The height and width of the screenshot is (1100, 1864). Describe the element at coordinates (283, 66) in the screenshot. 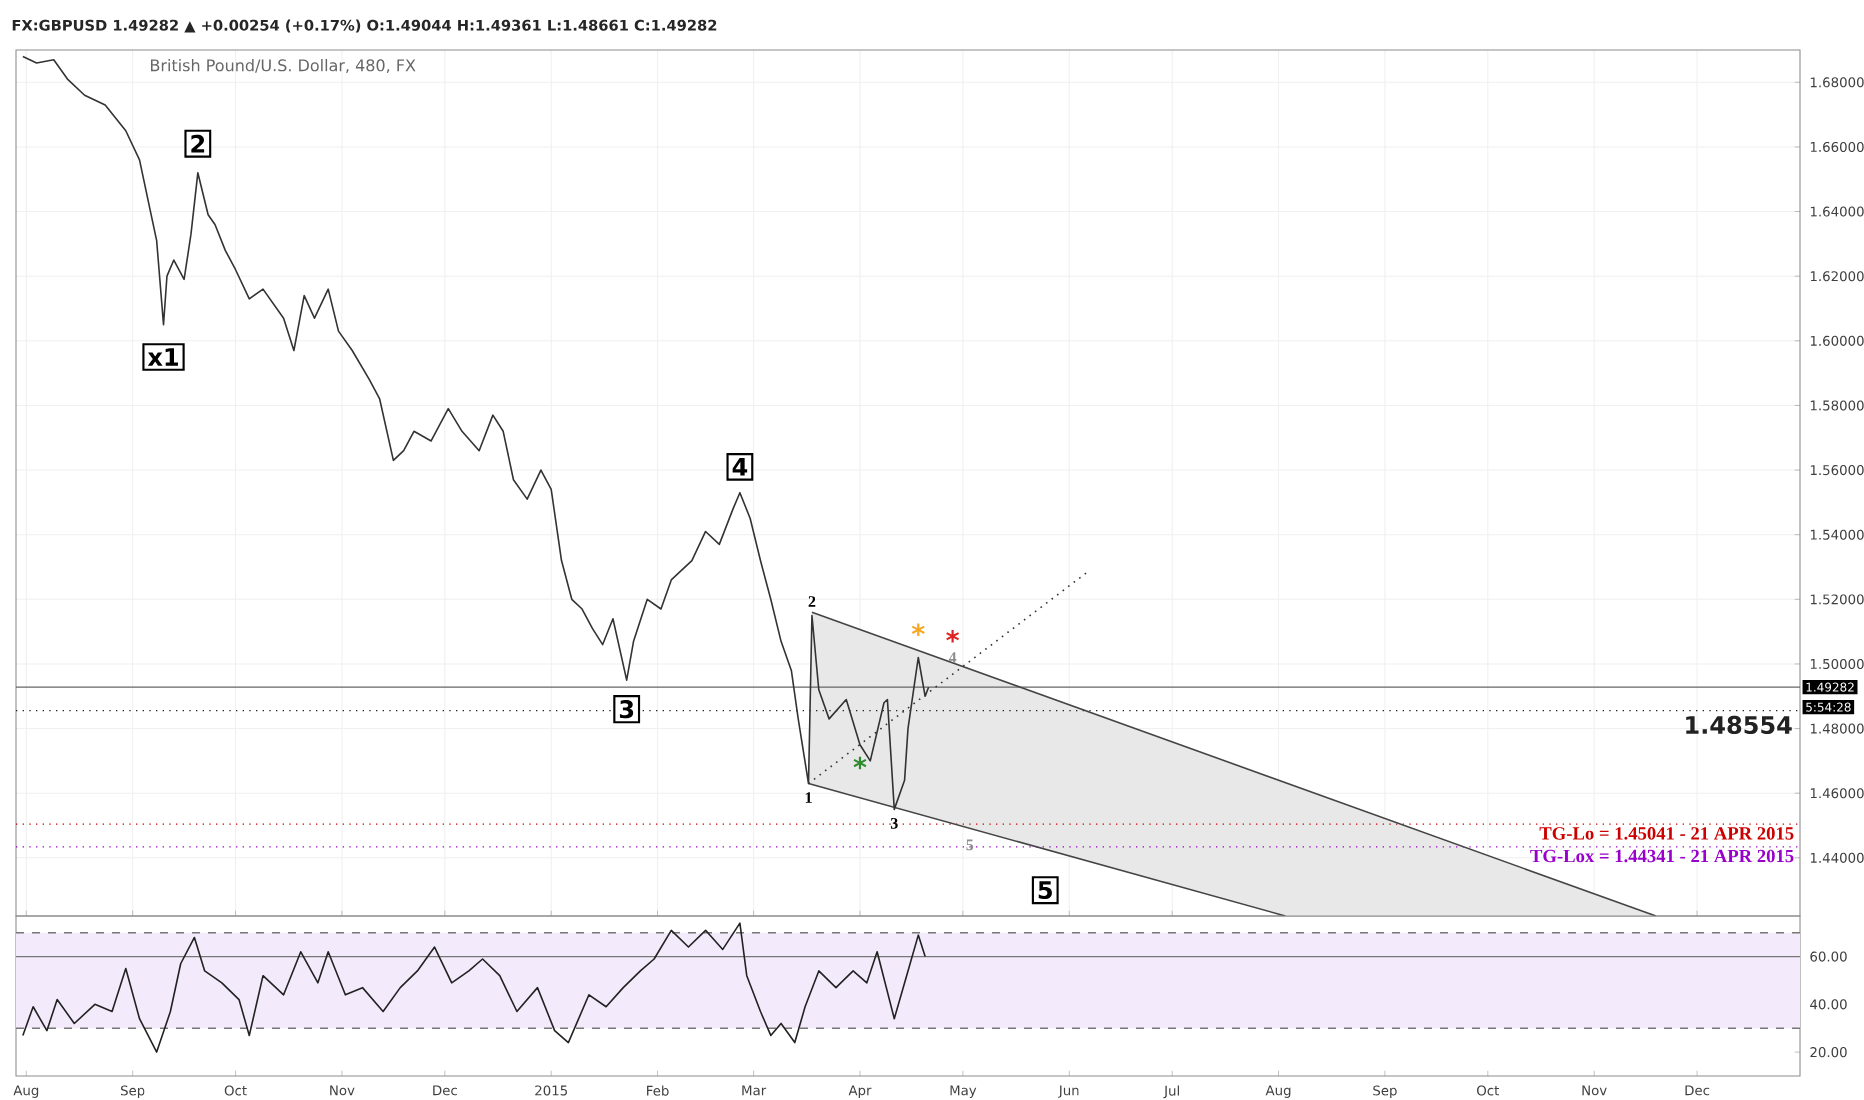

I see `chart-title: British Pound/U.S. Dollar, 480, FX` at that location.